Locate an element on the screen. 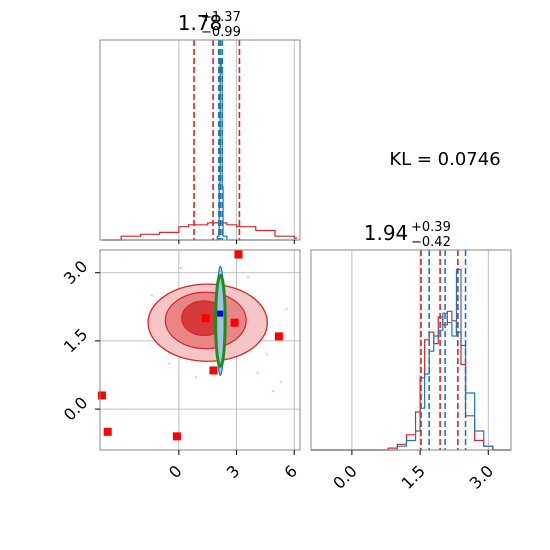 The image size is (550, 550). green-covariance-ellipse is located at coordinates (220, 320).